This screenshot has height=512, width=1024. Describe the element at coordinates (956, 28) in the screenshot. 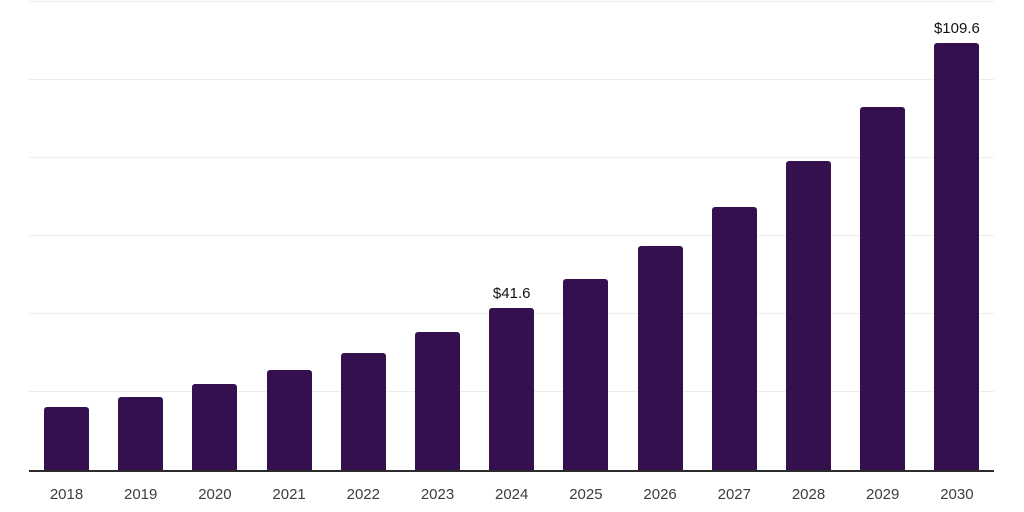

I see `data-label-2030: $109.6` at that location.